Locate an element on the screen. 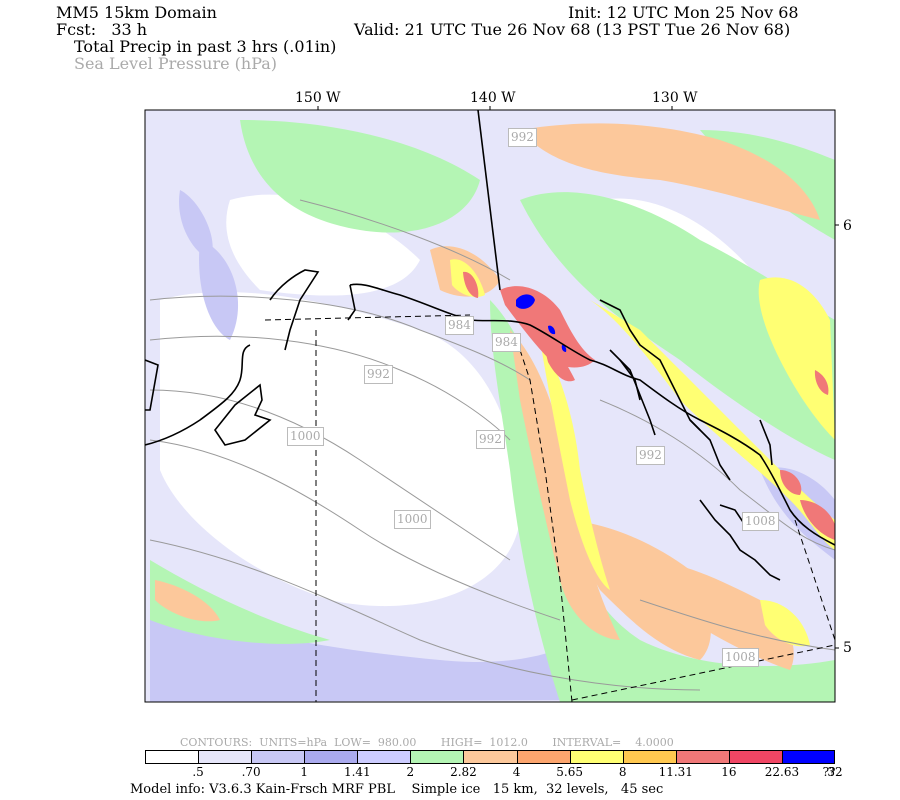 This screenshot has width=900, height=800. lat-label-lower: 5 is located at coordinates (847, 648).